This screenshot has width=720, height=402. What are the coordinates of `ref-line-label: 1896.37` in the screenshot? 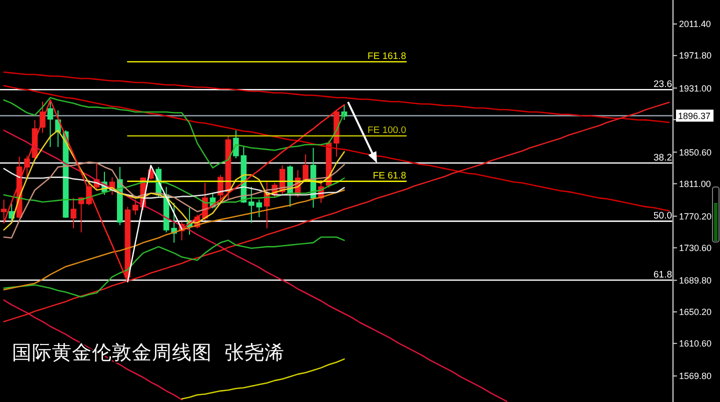 It's located at (694, 115).